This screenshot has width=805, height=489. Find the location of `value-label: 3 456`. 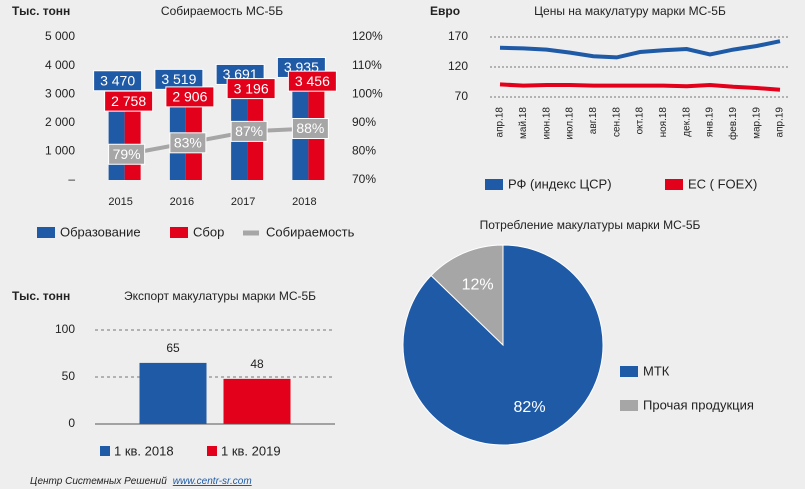

value-label: 3 456 is located at coordinates (312, 81).